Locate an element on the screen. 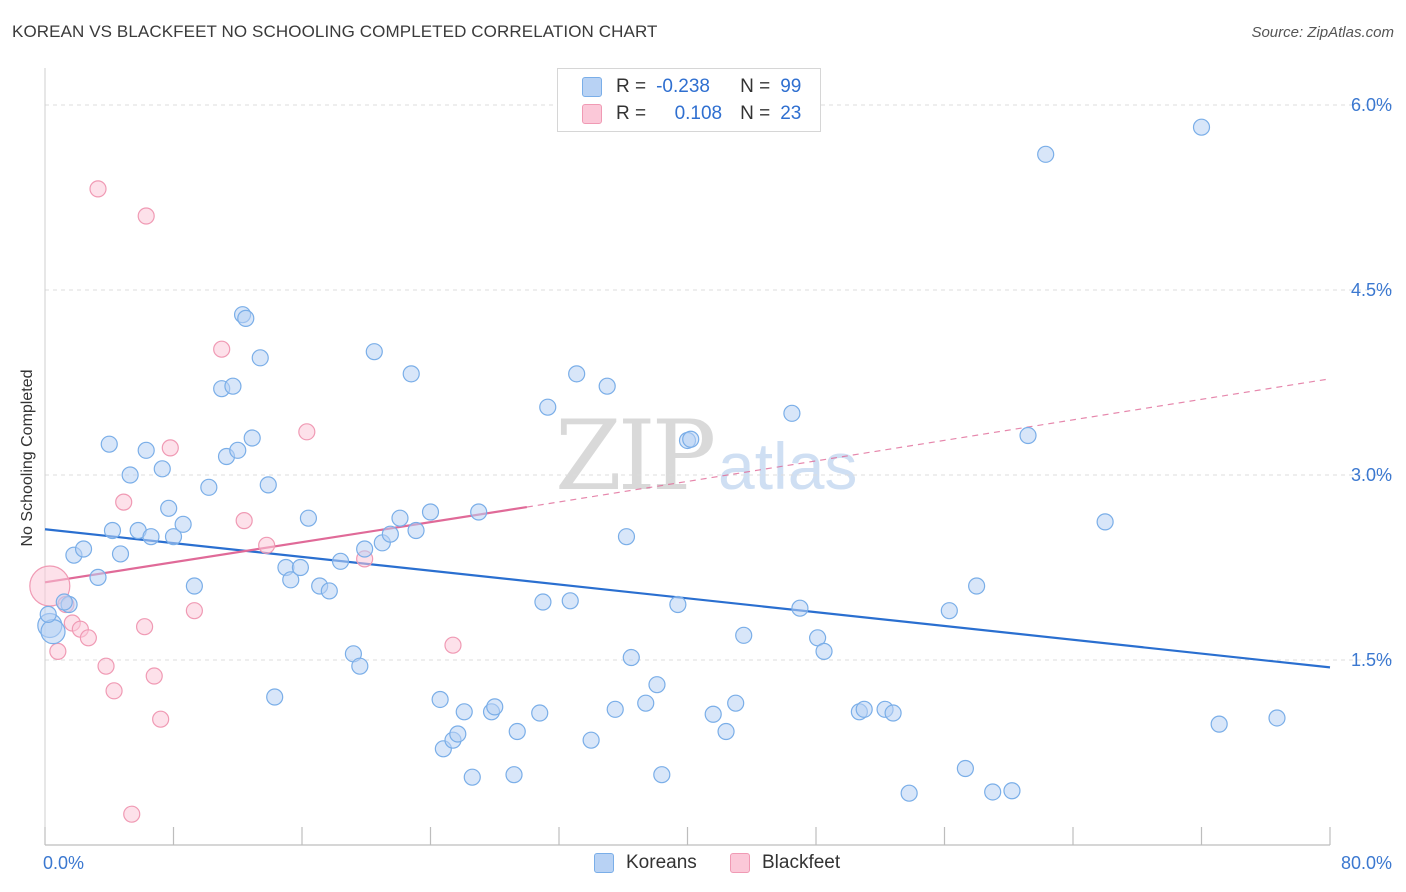  y-tick-label: 1.5% is located at coordinates (1371, 660).